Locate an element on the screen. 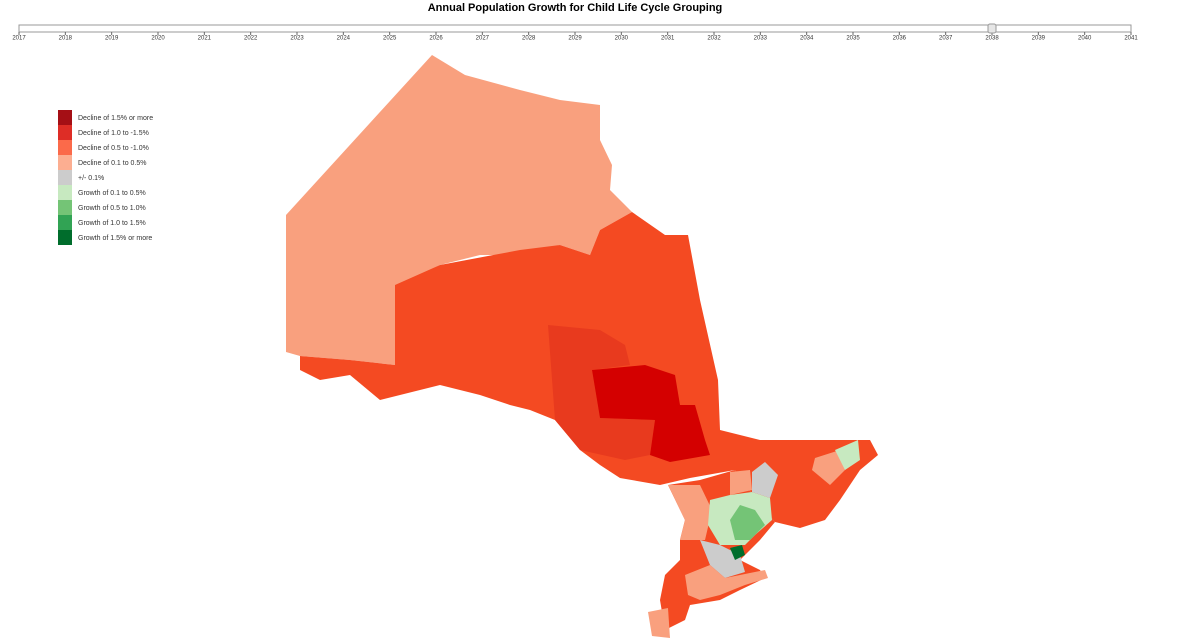  slider-tick-label: 2036 is located at coordinates (900, 39).